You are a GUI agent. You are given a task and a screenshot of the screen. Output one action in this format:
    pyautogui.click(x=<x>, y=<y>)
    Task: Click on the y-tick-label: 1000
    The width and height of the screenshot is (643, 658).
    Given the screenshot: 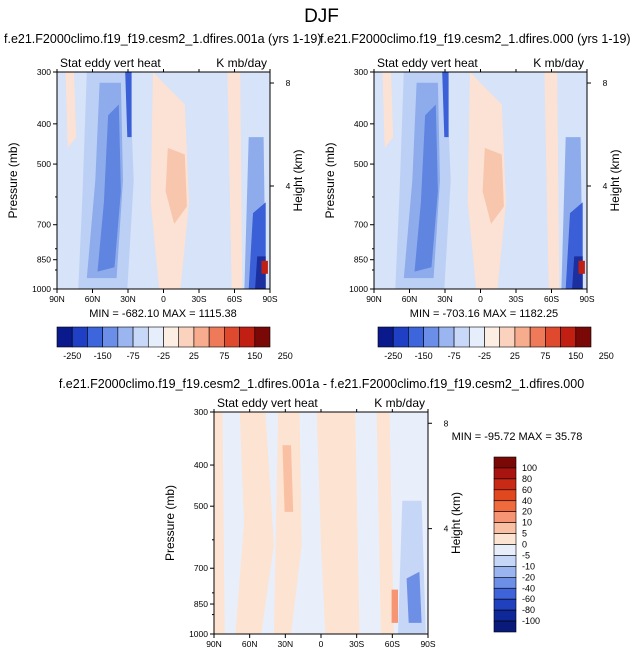 What is the action you would take?
    pyautogui.click(x=198, y=634)
    